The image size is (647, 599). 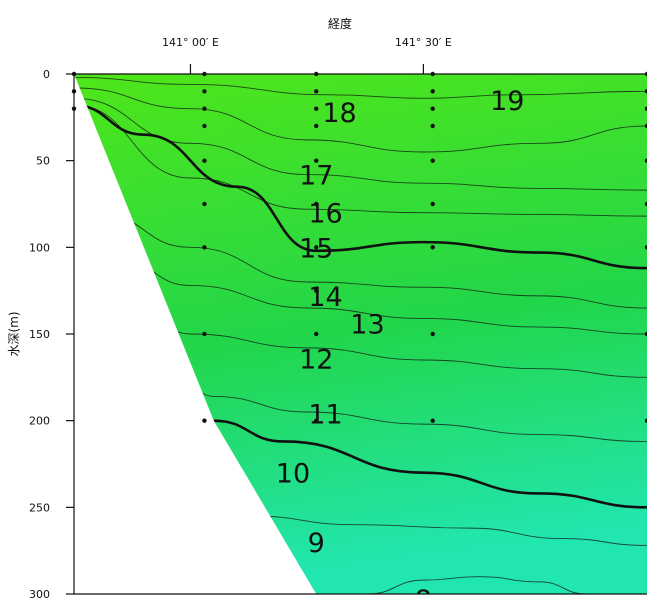 I want to click on contour-label-8: 8, so click(x=423, y=592).